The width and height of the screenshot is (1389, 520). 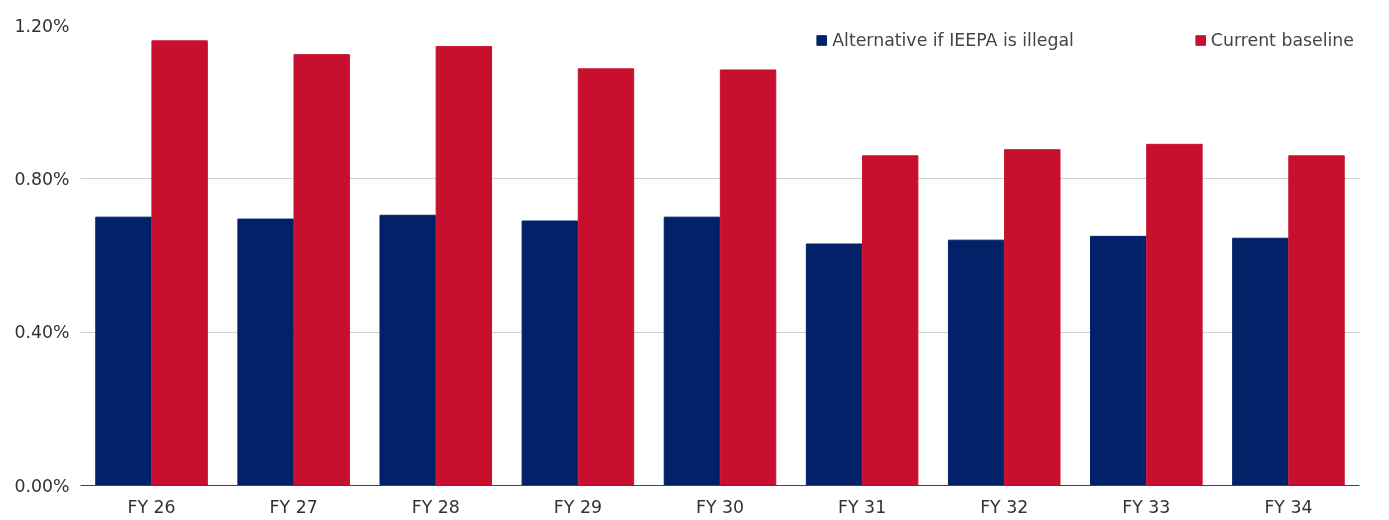 What do you see at coordinates (953, 40) in the screenshot?
I see `legend-label: Alternative if IEEPA is illegal` at bounding box center [953, 40].